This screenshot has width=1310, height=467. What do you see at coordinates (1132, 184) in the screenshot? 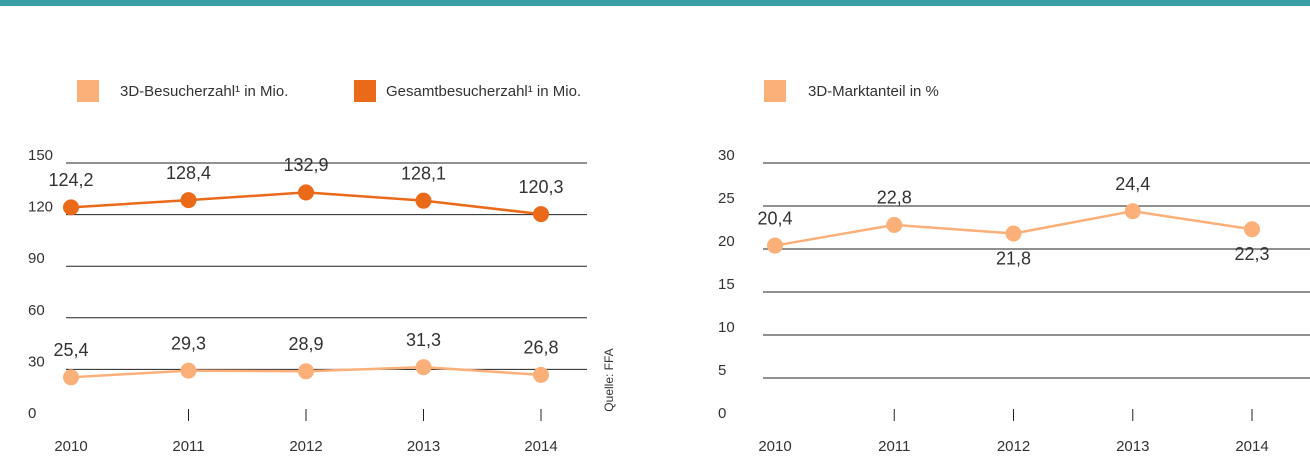
I see `data-label: 24,4` at bounding box center [1132, 184].